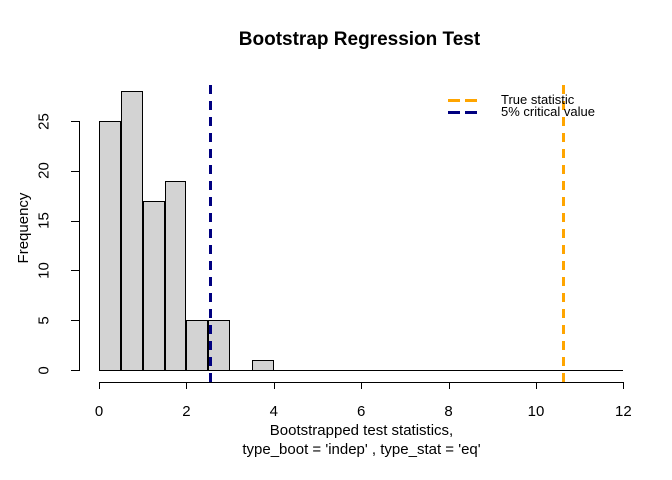 This screenshot has height=480, width=672. What do you see at coordinates (273, 411) in the screenshot?
I see `x-tick-label: 4` at bounding box center [273, 411].